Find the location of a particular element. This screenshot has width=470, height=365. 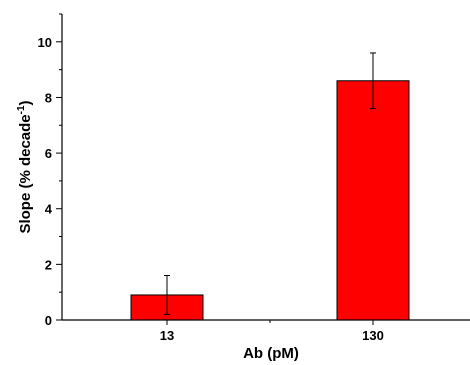

x-tick-label: 130 is located at coordinates (373, 335).